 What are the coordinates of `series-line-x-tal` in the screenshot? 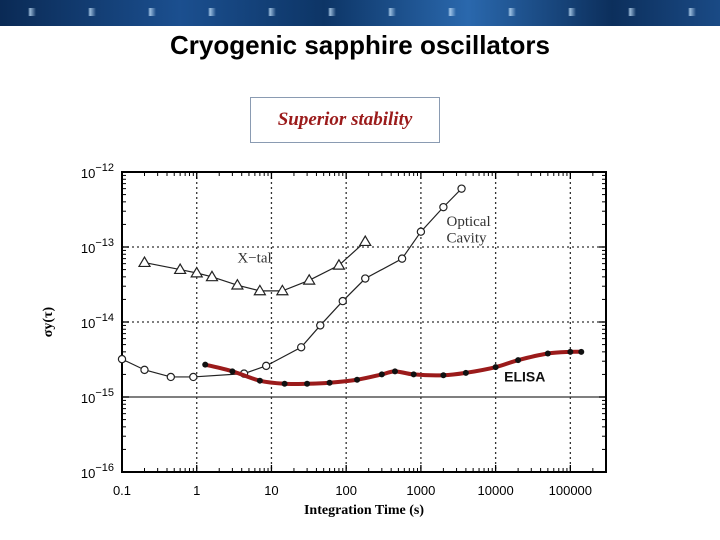 It's located at (255, 266).